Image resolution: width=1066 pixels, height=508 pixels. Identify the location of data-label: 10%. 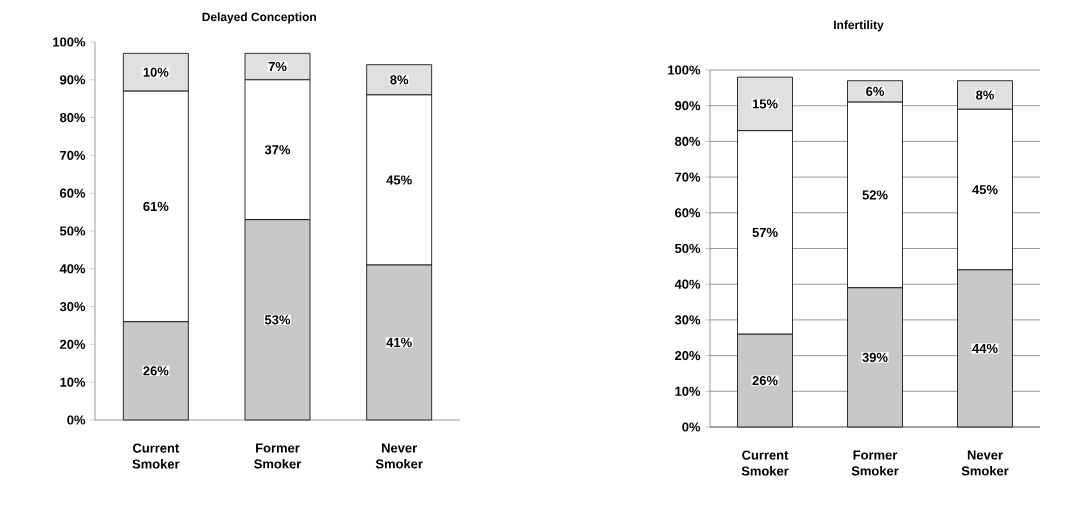
(156, 72).